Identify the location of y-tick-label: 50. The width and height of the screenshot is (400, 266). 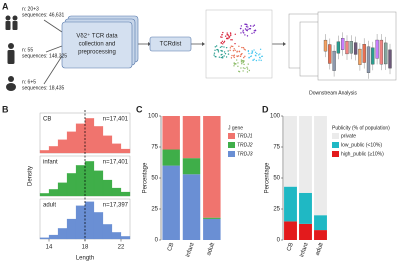
(276, 179).